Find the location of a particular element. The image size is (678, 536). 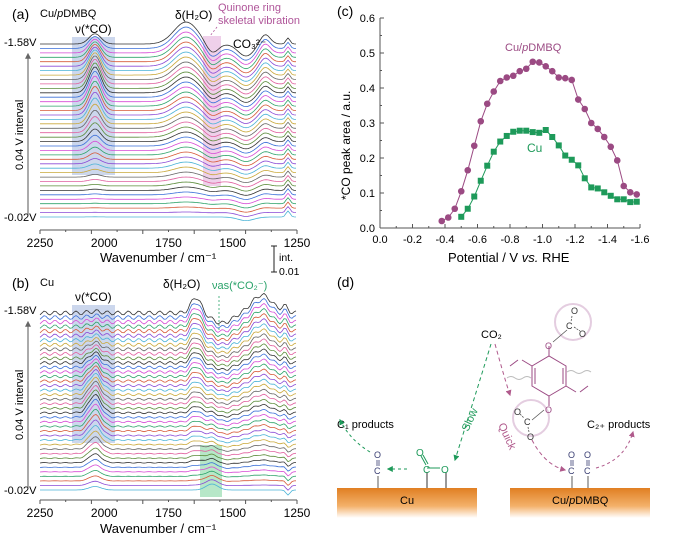

x-tick-label: -1.2 is located at coordinates (575, 240).